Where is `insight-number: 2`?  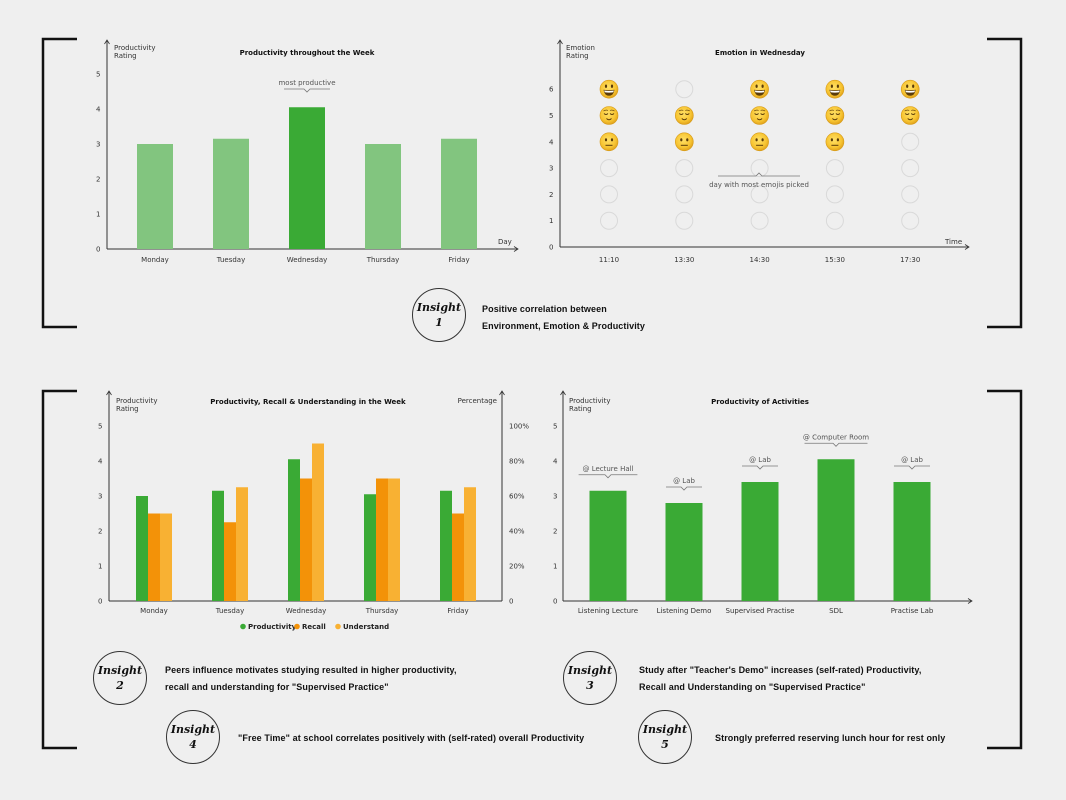
insight-number: 2 is located at coordinates (120, 685).